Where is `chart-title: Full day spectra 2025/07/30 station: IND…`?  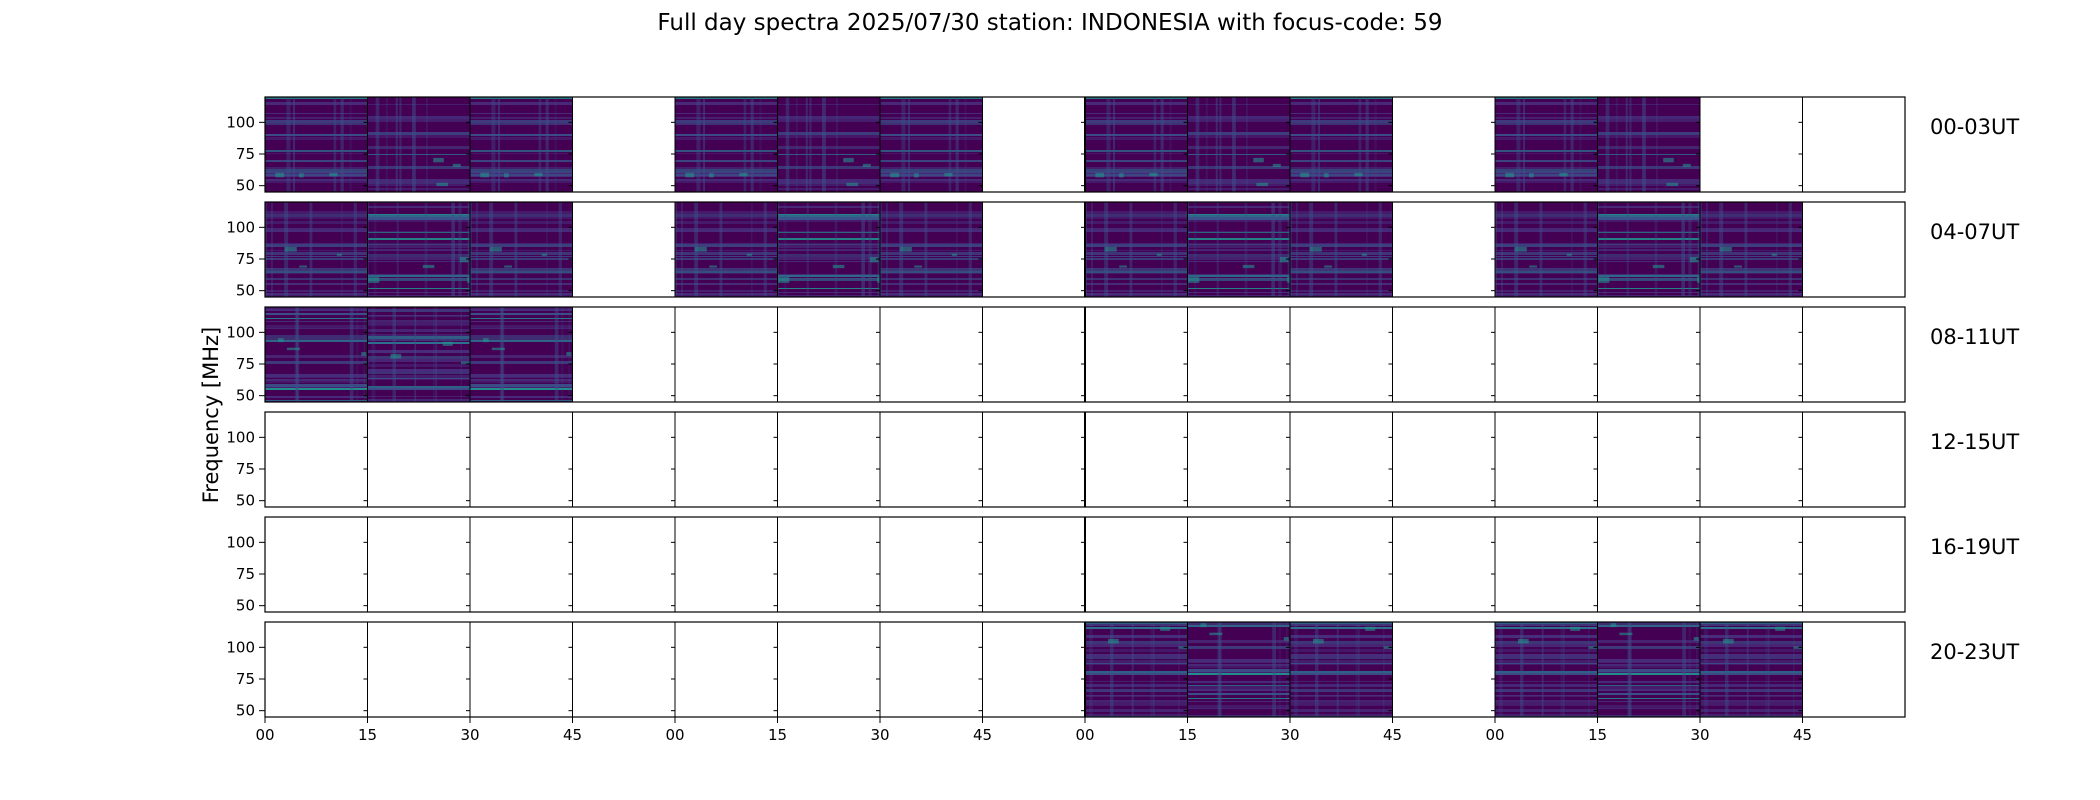 chart-title: Full day spectra 2025/07/30 station: IND… is located at coordinates (1050, 23).